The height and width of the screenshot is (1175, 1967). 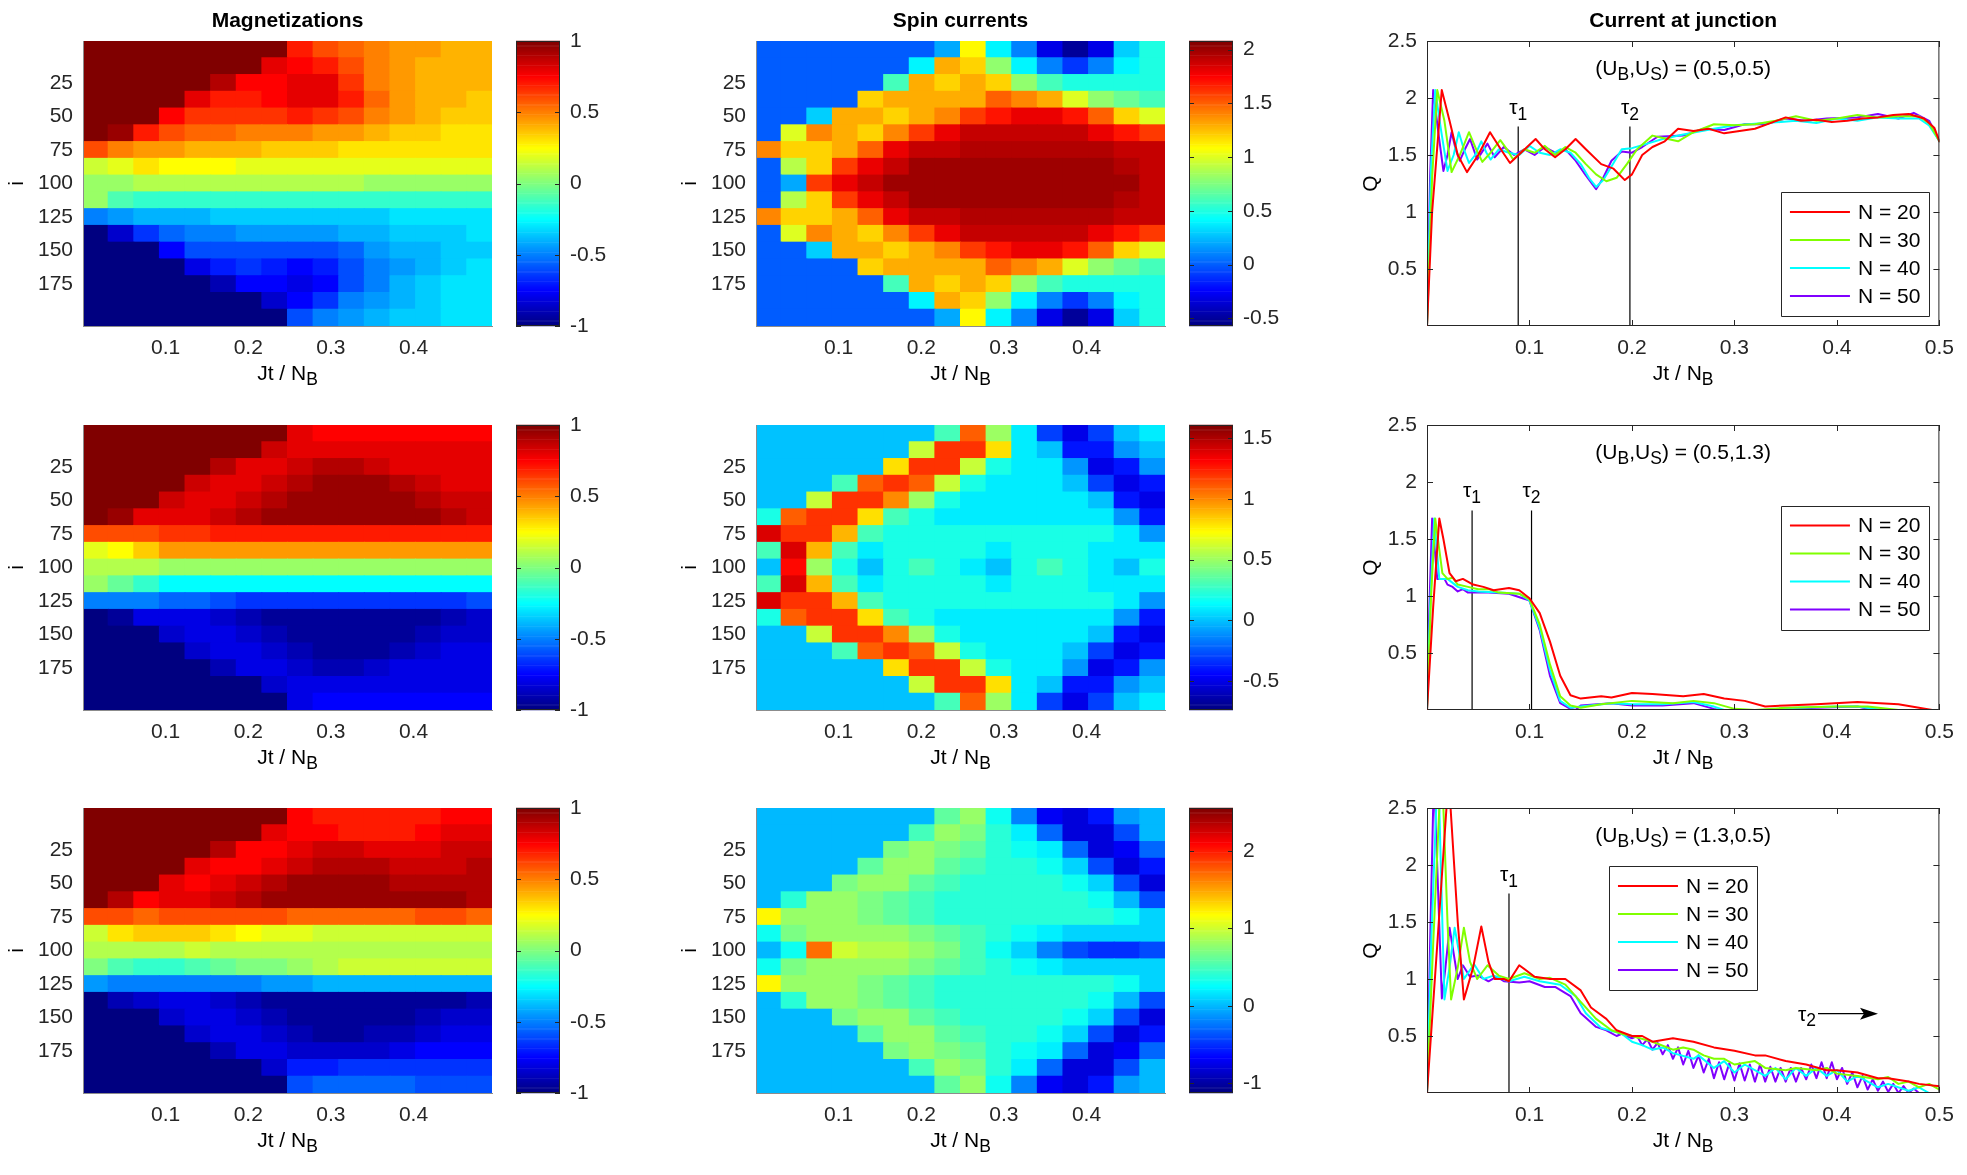 What do you see at coordinates (1683, 70) in the screenshot?
I see `annotation: (U$_{B}$,U$_{S}$) = (0.5,0.5)` at bounding box center [1683, 70].